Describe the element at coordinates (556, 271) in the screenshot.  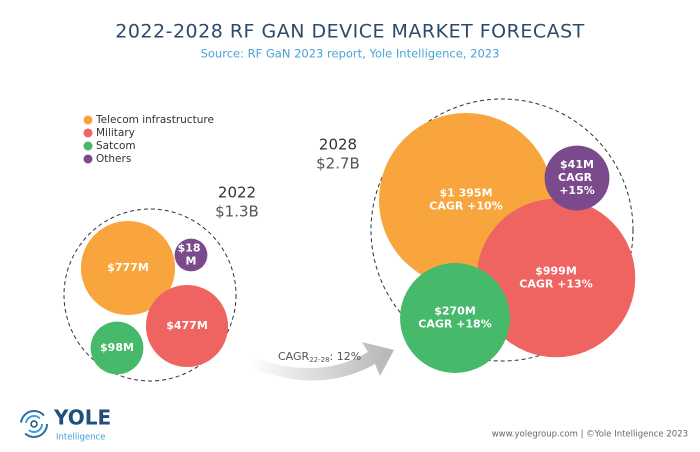
I see `data-label: $999M` at that location.